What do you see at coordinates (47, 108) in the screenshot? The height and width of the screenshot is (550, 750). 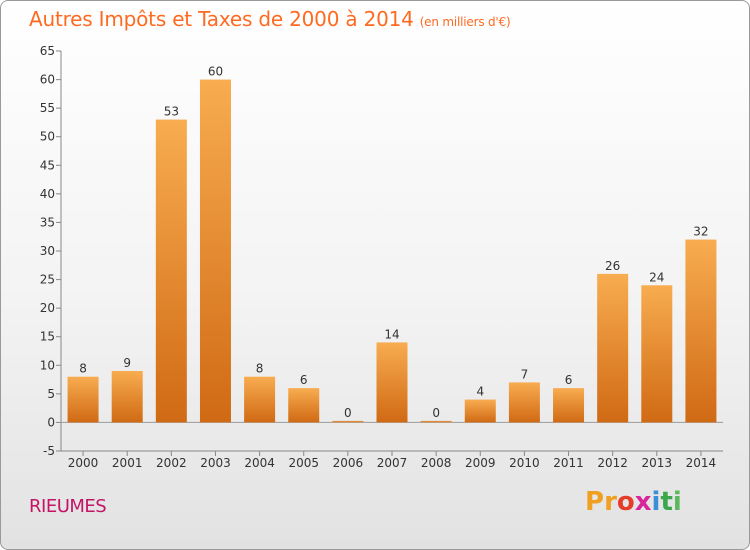 I see `y-tick-label: 55` at bounding box center [47, 108].